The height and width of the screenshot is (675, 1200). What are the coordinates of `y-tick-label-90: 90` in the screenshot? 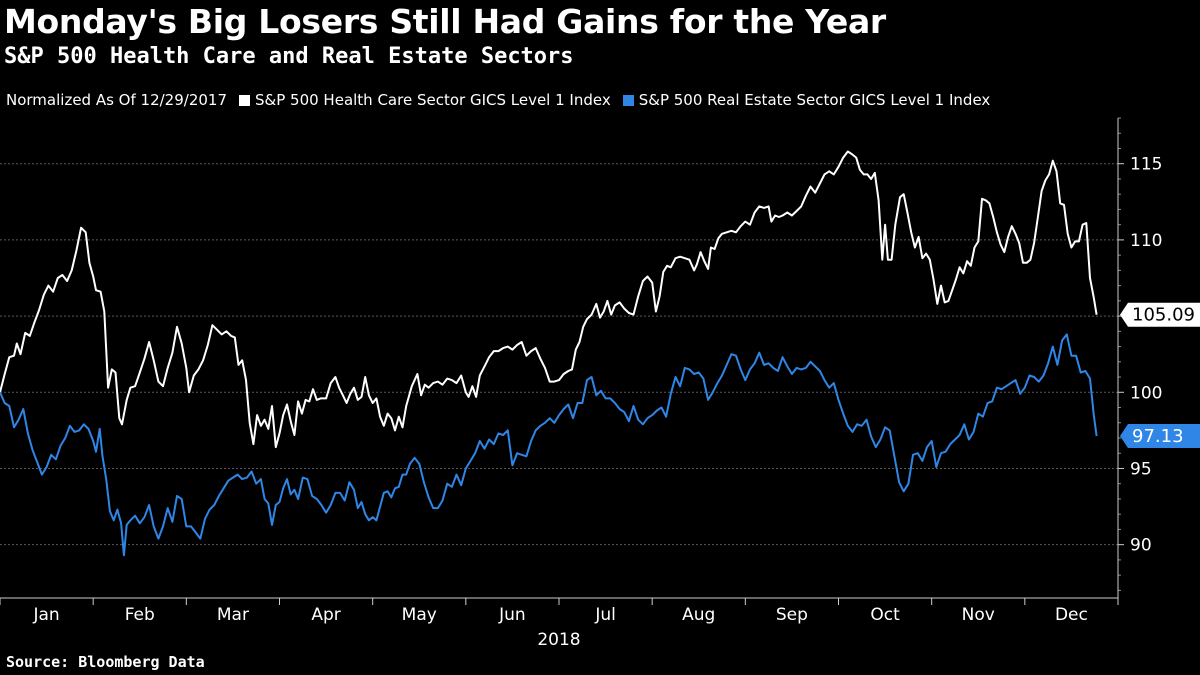 It's located at (1141, 546).